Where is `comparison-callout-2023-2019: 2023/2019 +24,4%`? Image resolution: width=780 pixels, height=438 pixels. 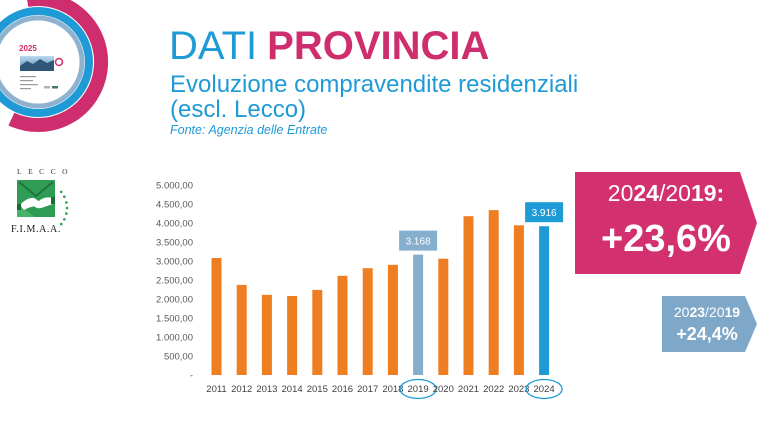
comparison-callout-2023-2019: 2023/2019 +24,4% is located at coordinates (710, 324).